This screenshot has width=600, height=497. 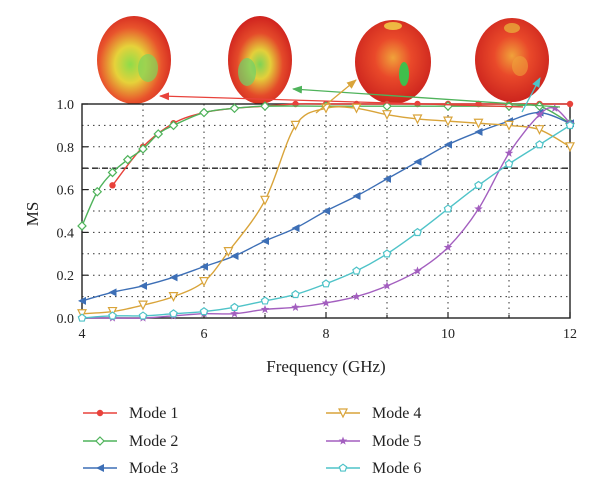 I want to click on y-tick-label: 1.0, so click(x=66, y=105).